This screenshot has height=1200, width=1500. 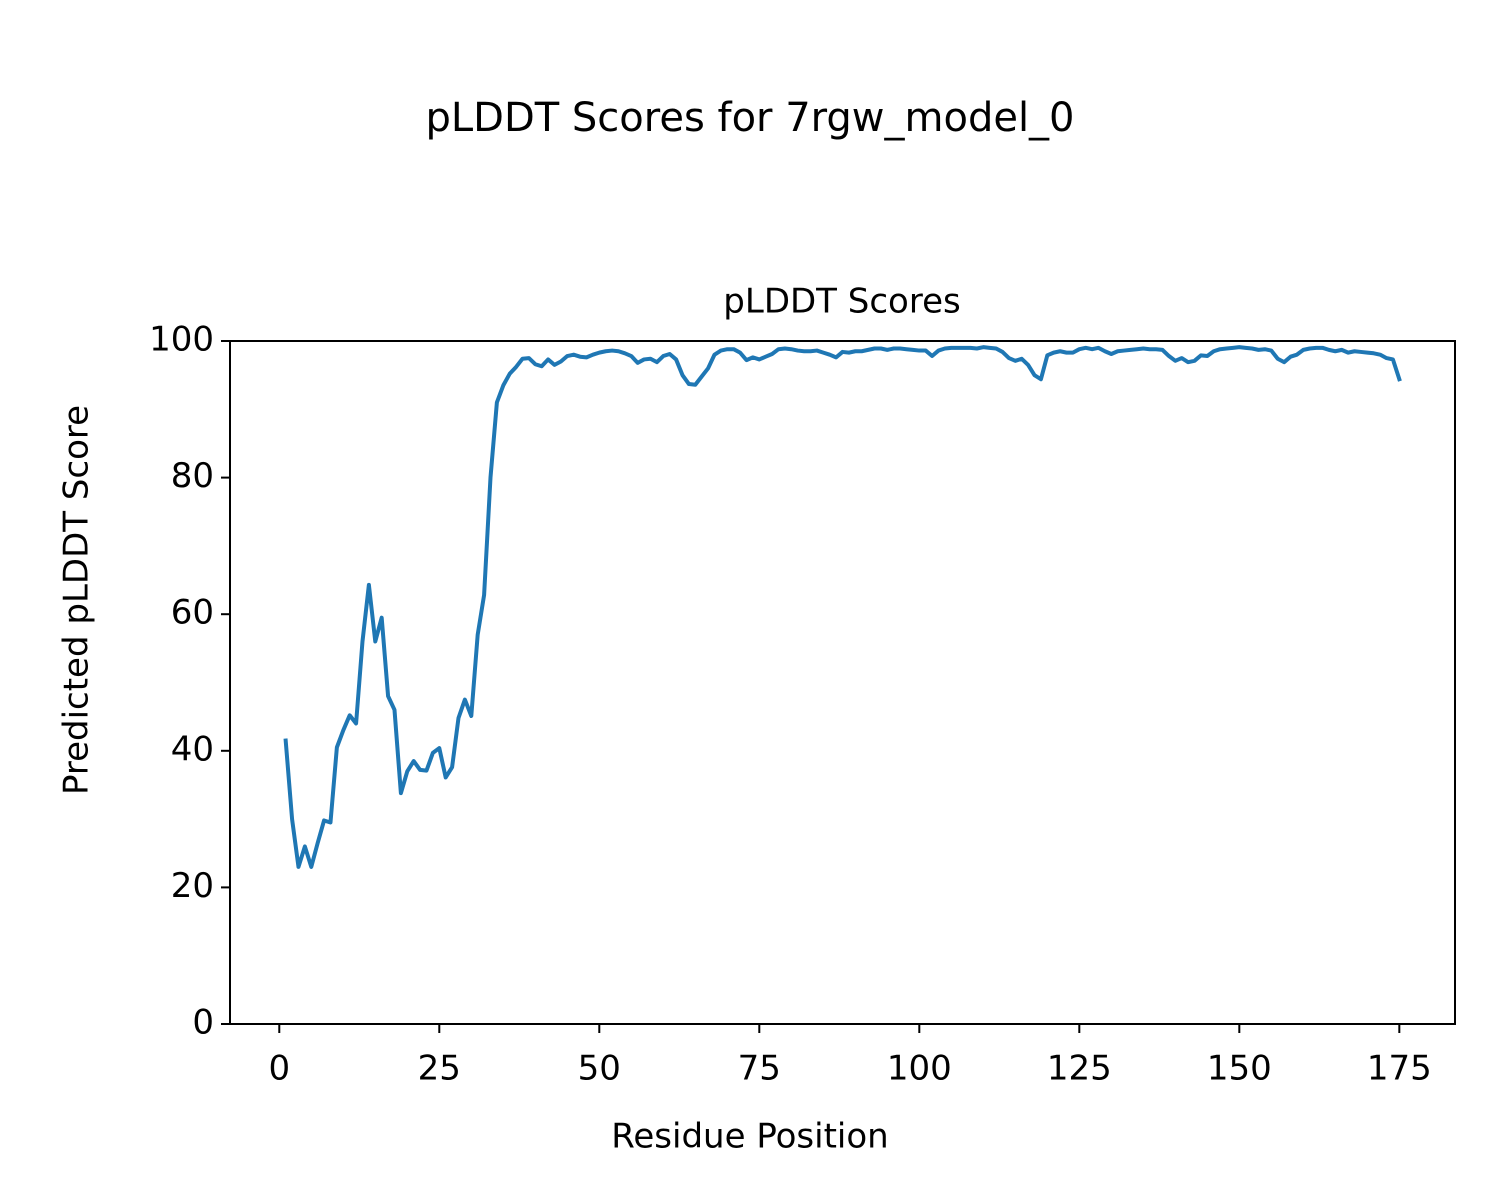 What do you see at coordinates (192, 886) in the screenshot?
I see `y-tick-label: 20` at bounding box center [192, 886].